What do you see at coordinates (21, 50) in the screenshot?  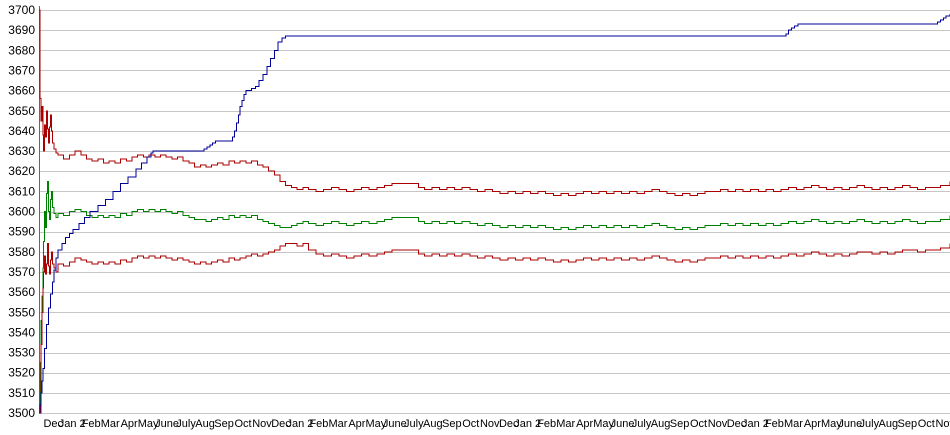 I see `y-axis-label: 3680` at bounding box center [21, 50].